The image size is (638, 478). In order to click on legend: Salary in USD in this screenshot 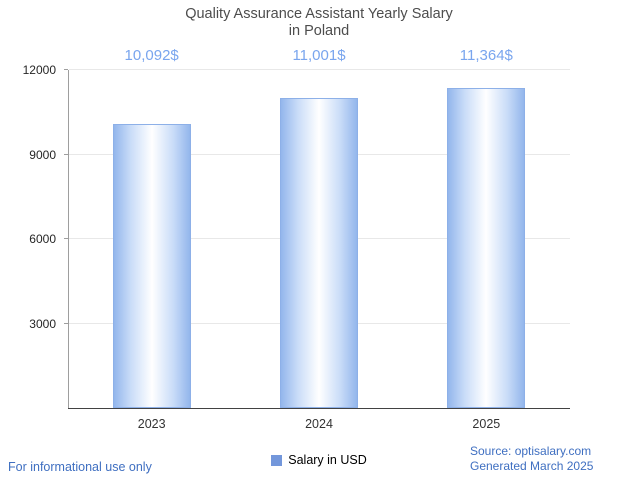, I will do `click(319, 460)`.